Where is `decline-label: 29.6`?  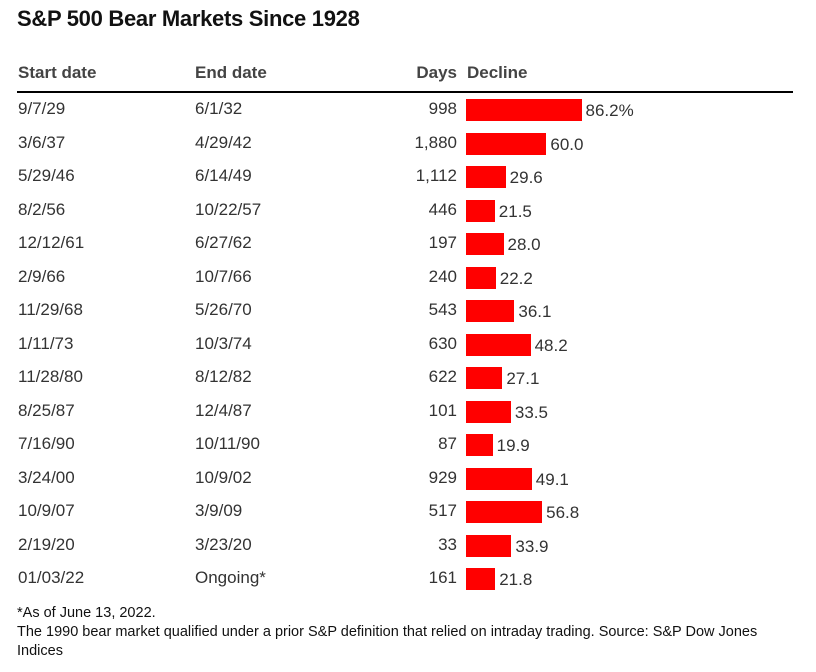 decline-label: 29.6 is located at coordinates (526, 177).